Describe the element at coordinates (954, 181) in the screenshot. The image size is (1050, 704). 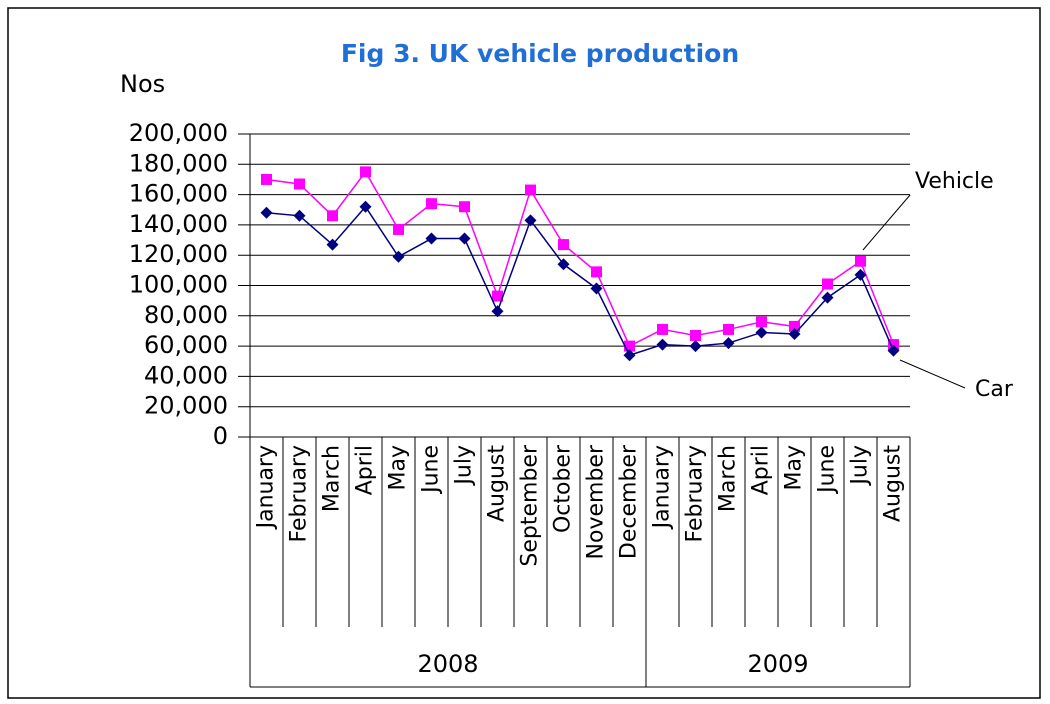
I see `series-label: Vehicle` at that location.